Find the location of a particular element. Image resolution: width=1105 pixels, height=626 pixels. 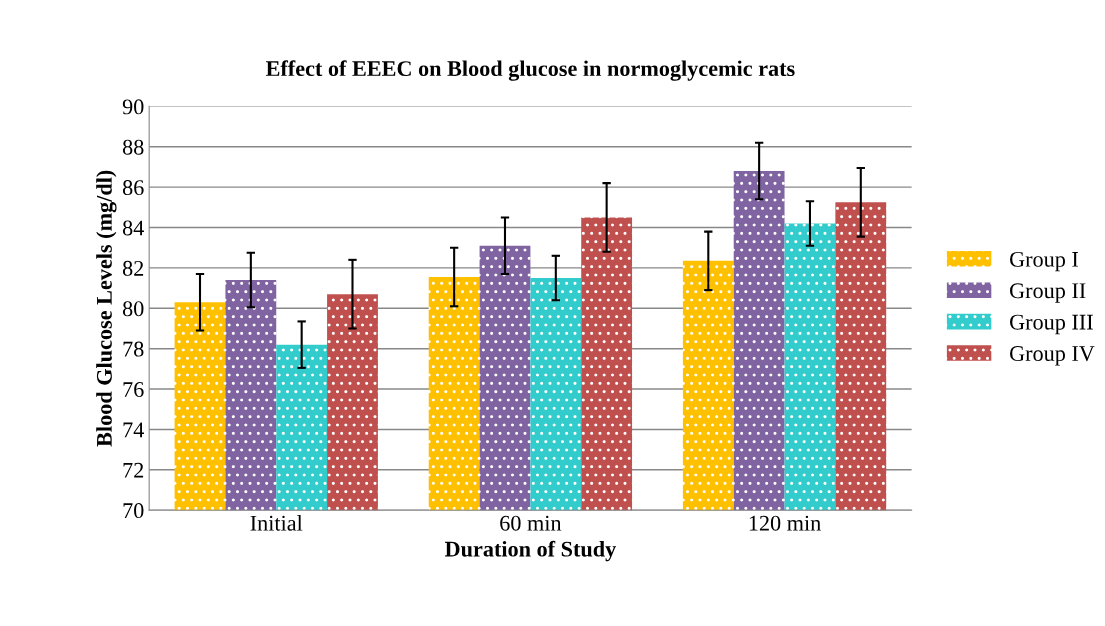

legend-label: Group I is located at coordinates (1044, 261).